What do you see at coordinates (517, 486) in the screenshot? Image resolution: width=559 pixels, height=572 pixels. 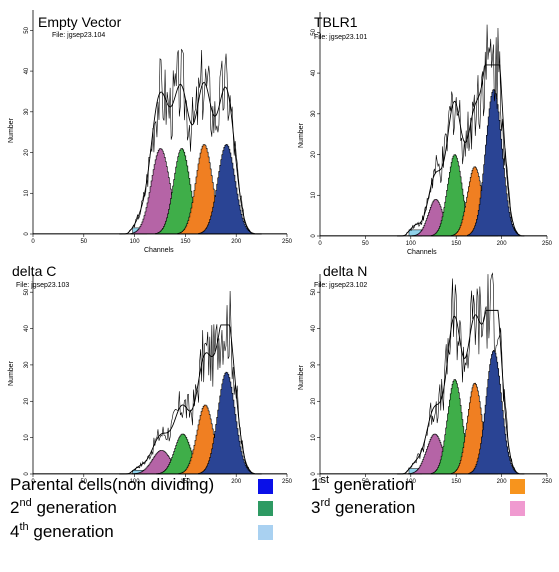 I see `legend-swatch-first` at bounding box center [517, 486].